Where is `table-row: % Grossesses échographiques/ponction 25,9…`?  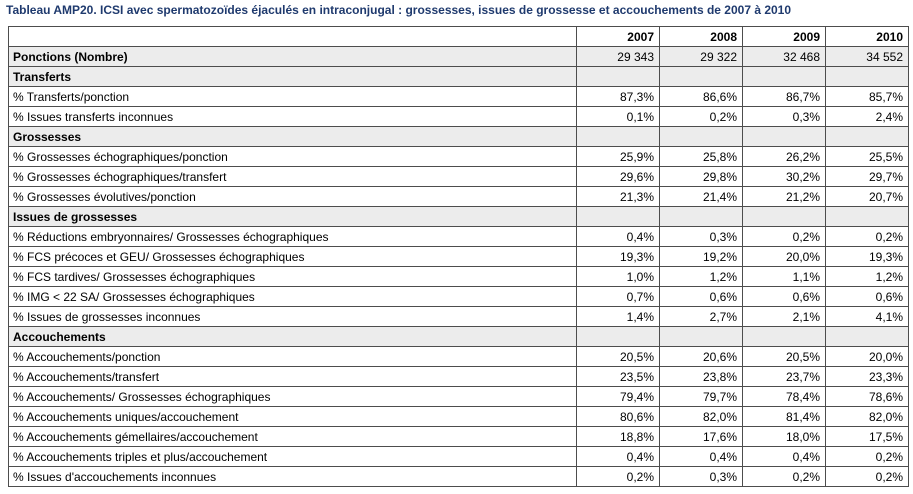 table-row: % Grossesses échographiques/ponction 25,9… is located at coordinates (458, 156).